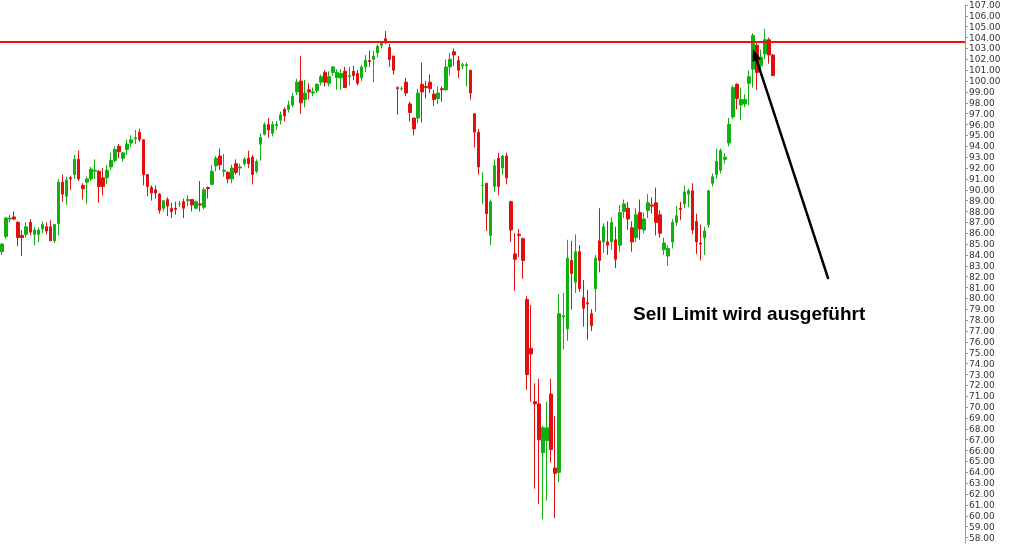 The height and width of the screenshot is (548, 1024). I want to click on y-tick-label: 103.00, so click(985, 48).